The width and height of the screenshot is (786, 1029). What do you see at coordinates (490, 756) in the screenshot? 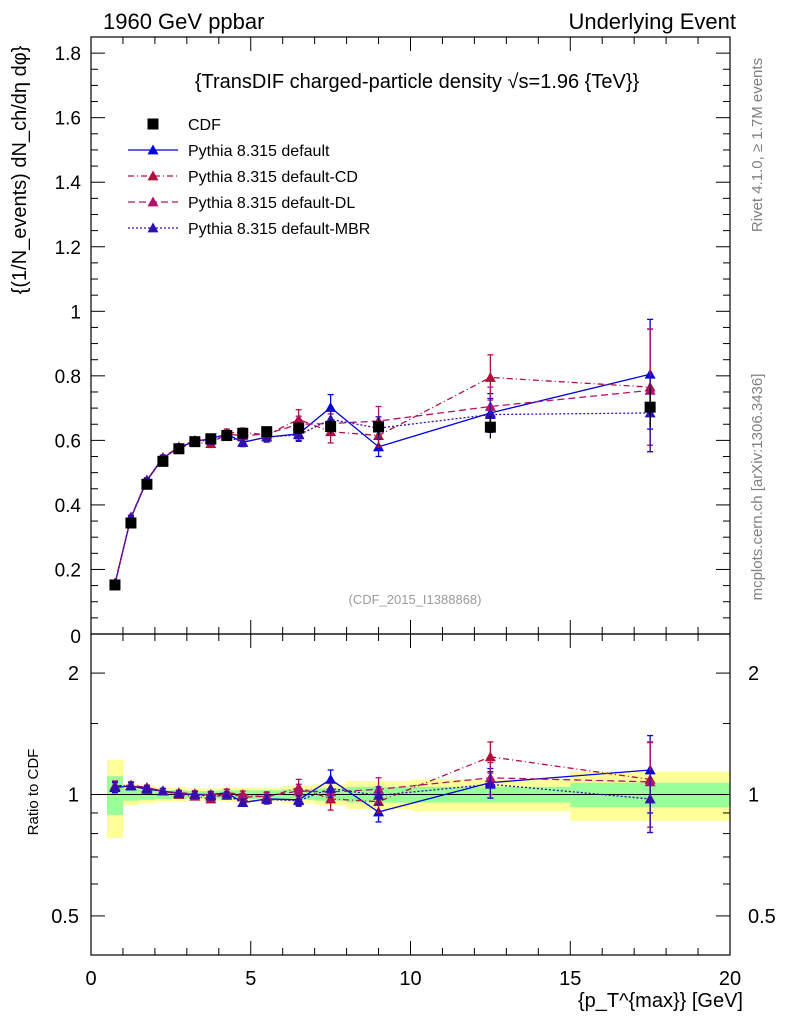
I see `ratio-pythia-8-315-default-cd-marker` at bounding box center [490, 756].